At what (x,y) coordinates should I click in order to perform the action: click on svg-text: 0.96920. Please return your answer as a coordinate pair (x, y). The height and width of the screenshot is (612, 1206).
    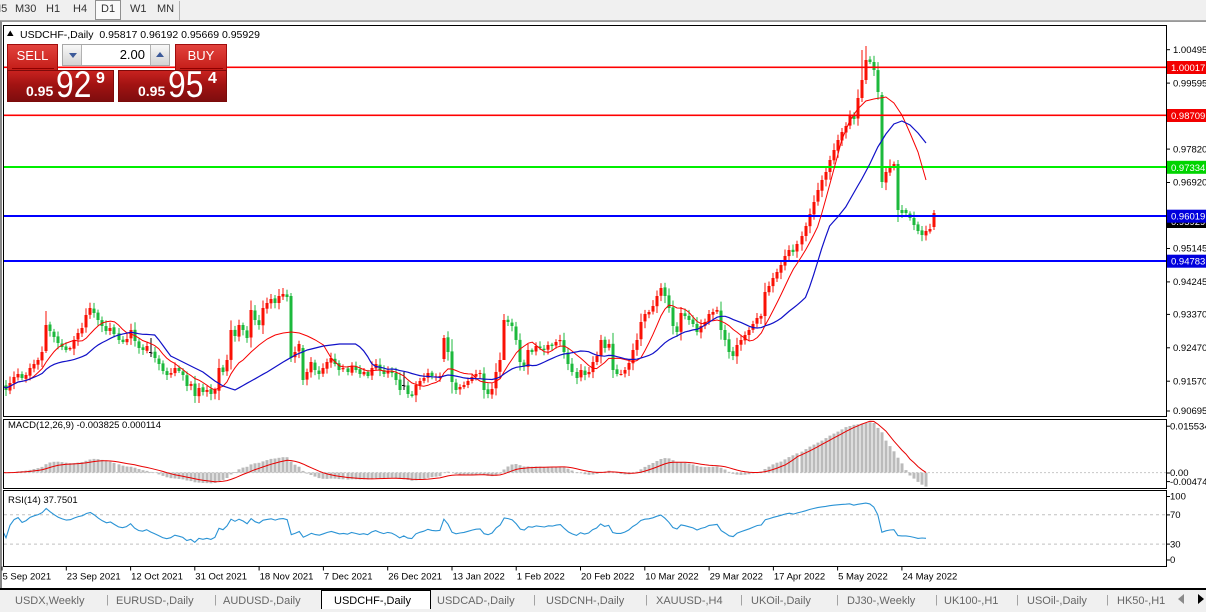
    Looking at the image, I should click on (1189, 183).